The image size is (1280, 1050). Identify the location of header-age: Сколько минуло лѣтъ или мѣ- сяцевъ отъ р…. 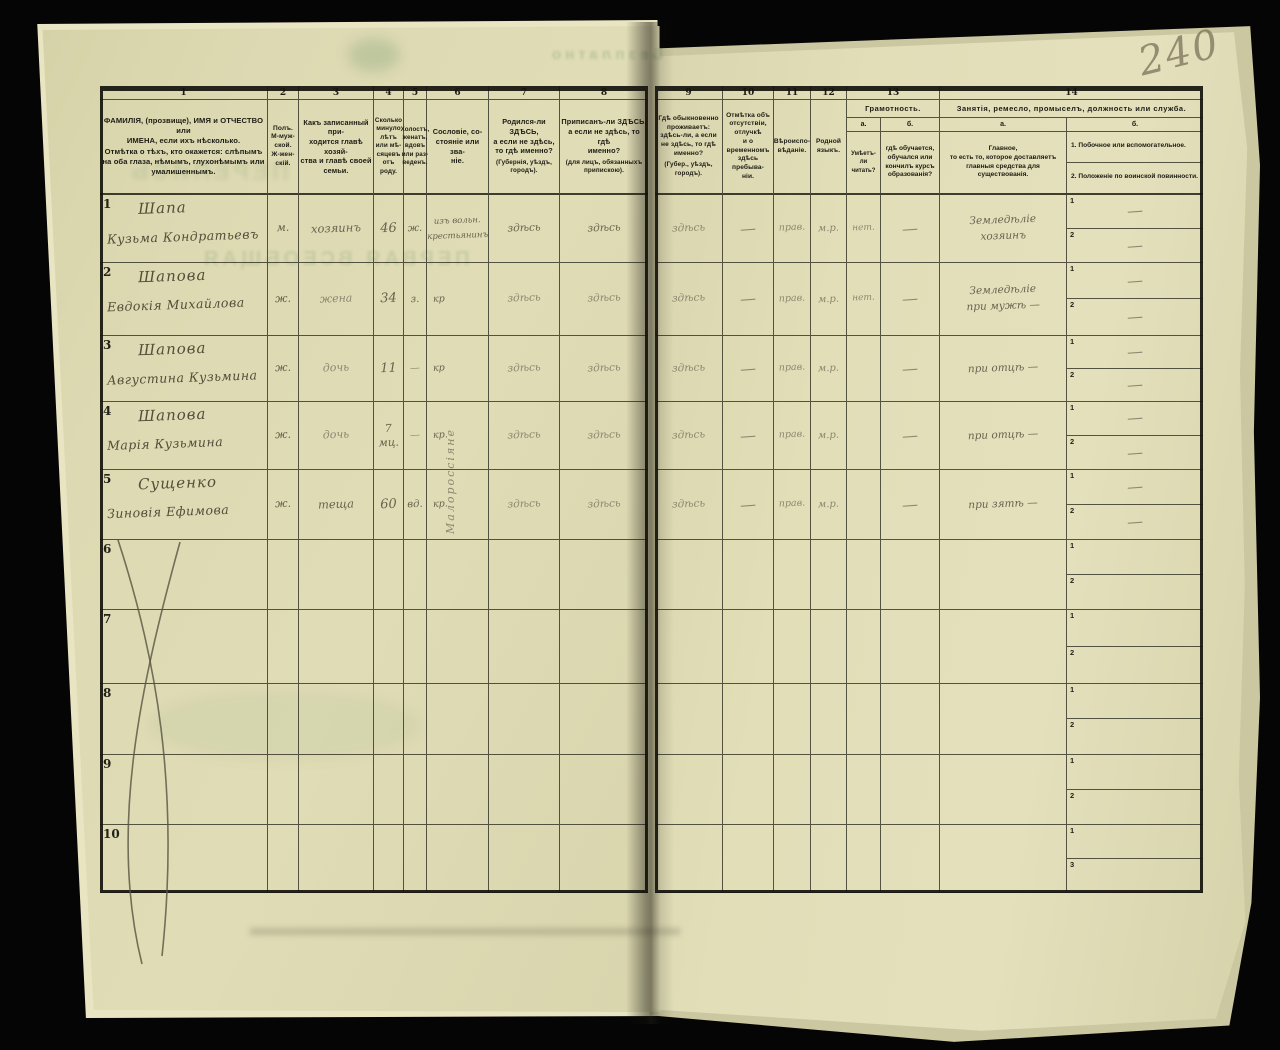
(389, 147).